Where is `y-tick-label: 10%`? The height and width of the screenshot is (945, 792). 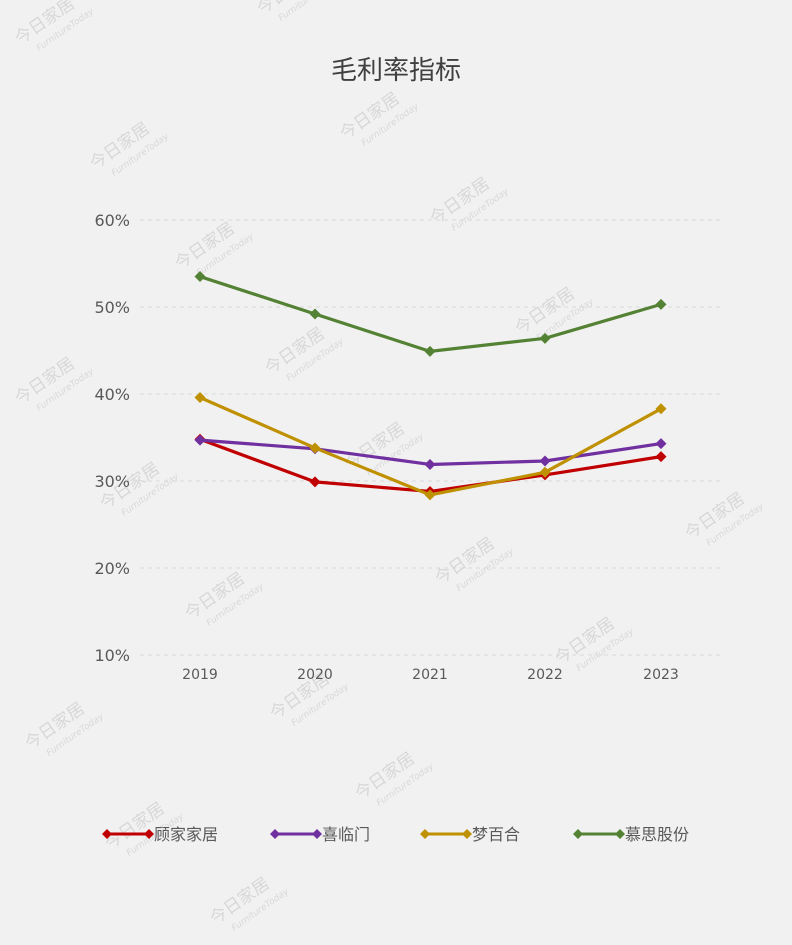
y-tick-label: 10% is located at coordinates (112, 655).